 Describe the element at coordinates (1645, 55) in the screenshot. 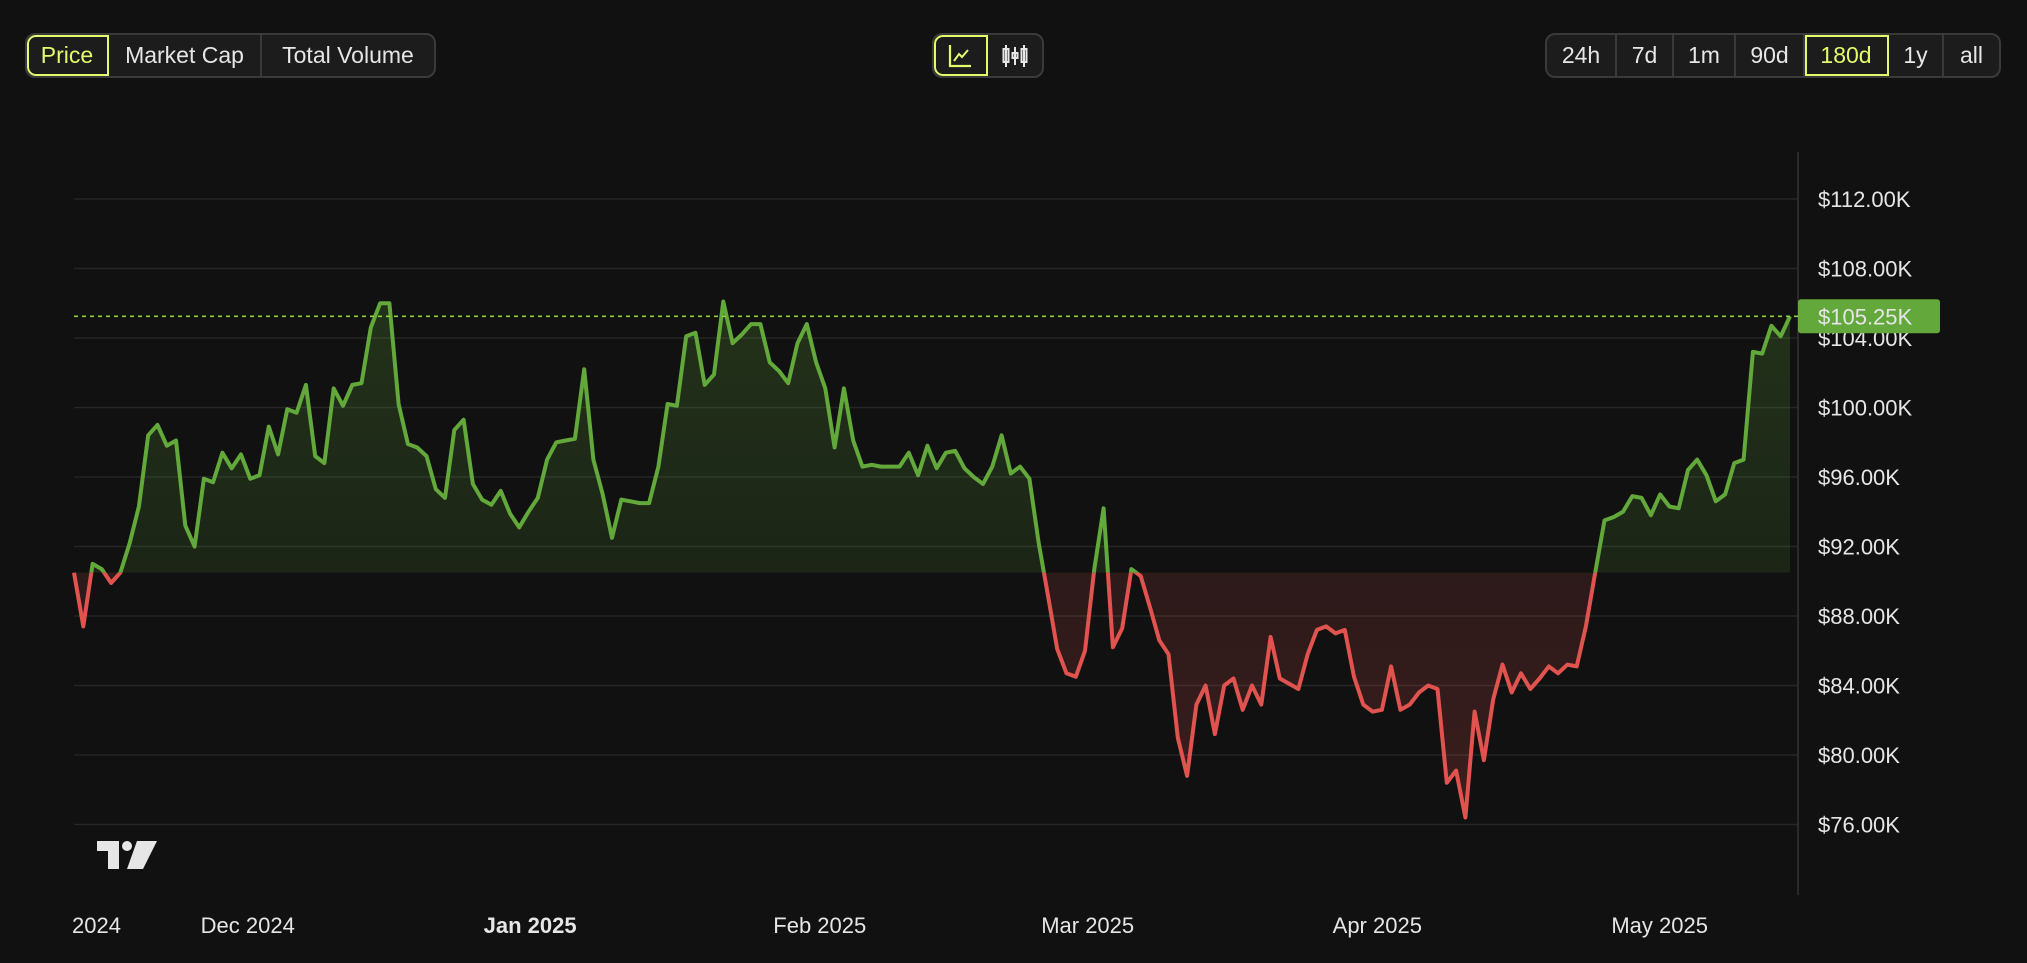

I see `range-7d: 7d` at that location.